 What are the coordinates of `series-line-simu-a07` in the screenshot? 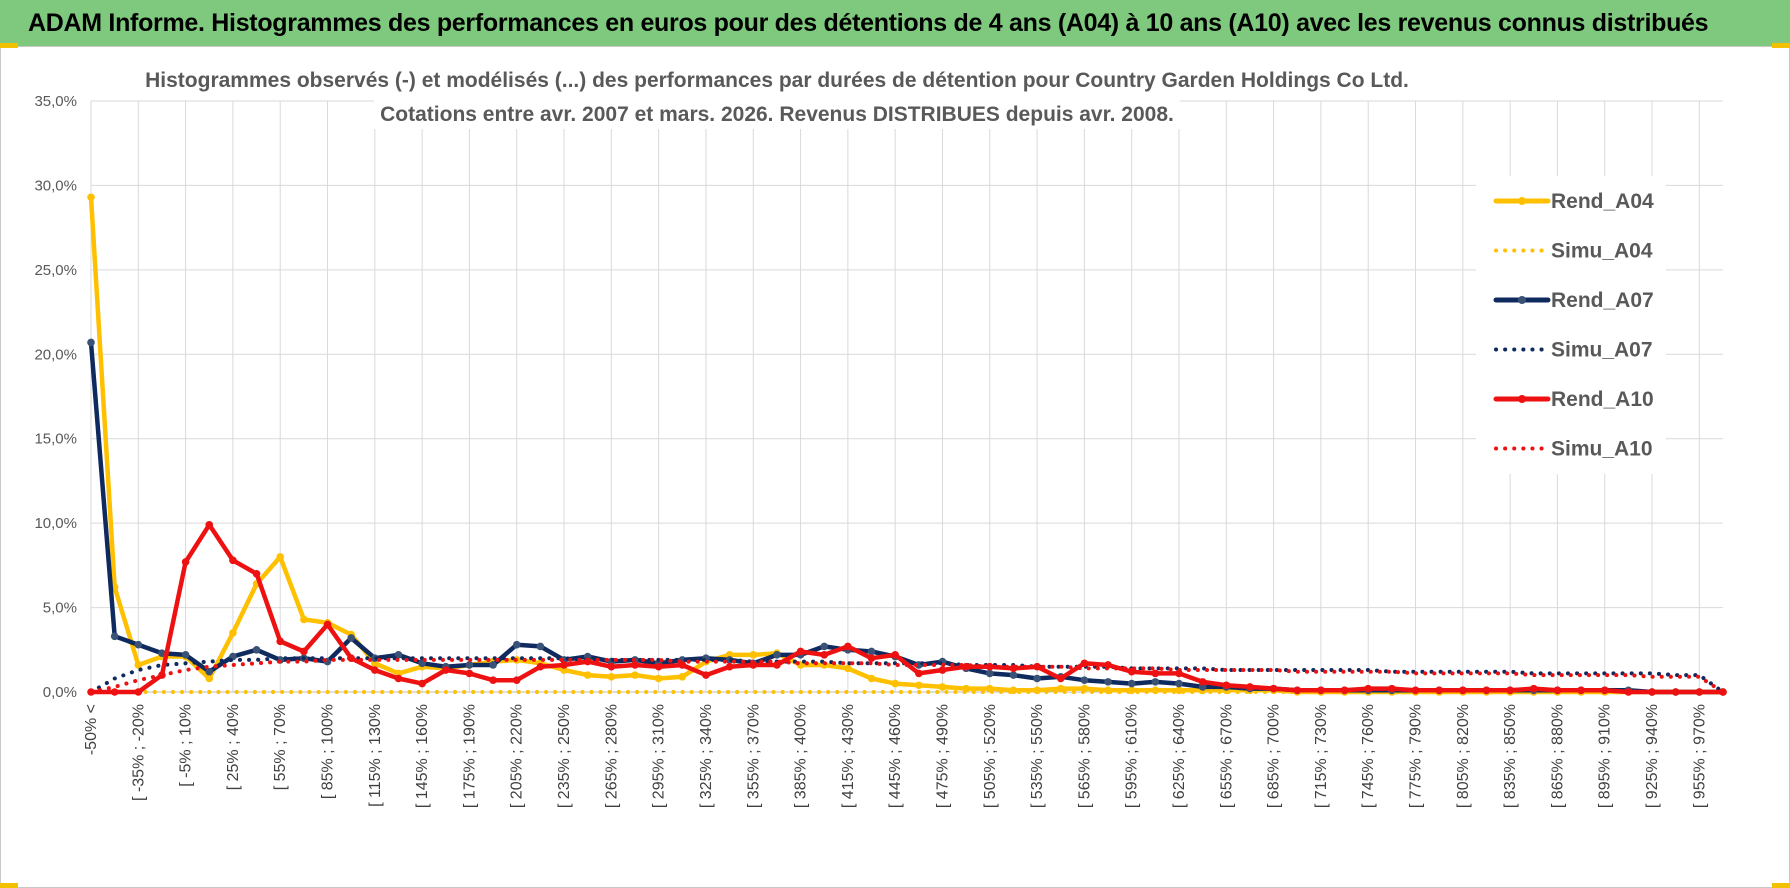 It's located at (907, 675).